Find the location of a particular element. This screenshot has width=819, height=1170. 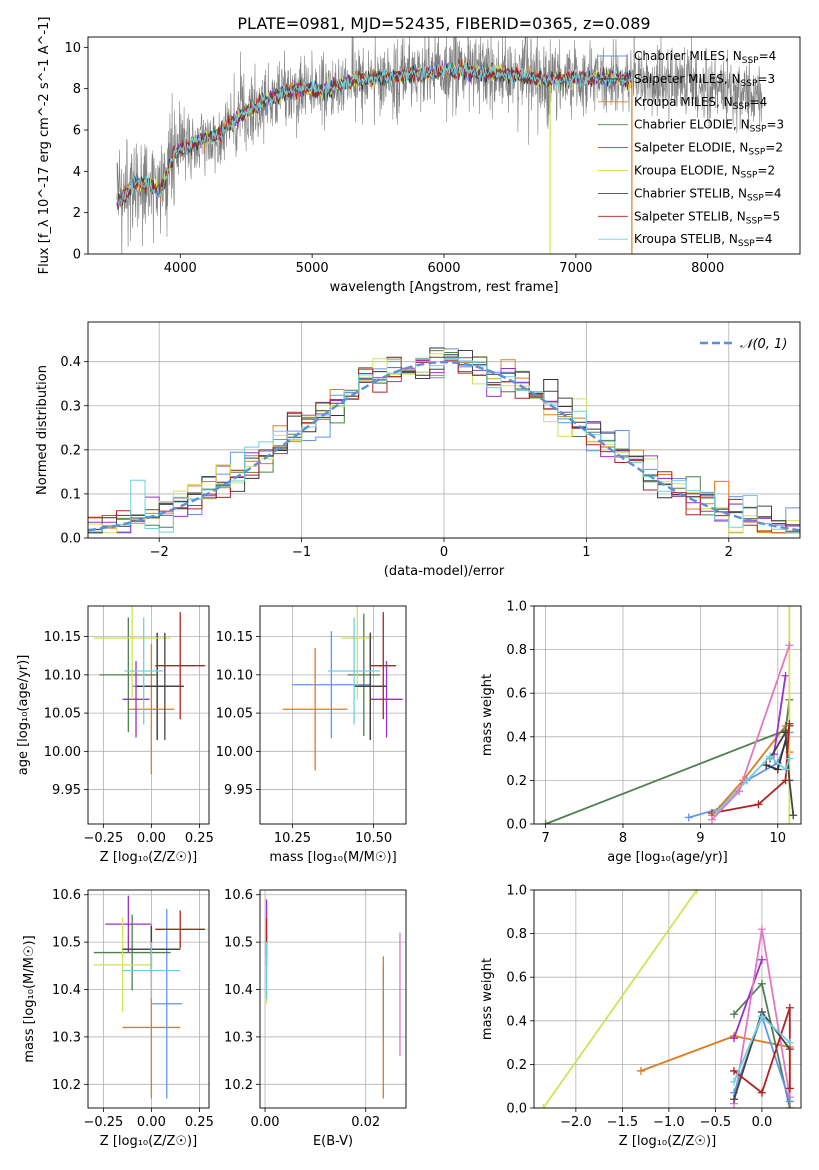

x-tick-label: 0.25 is located at coordinates (199, 838).